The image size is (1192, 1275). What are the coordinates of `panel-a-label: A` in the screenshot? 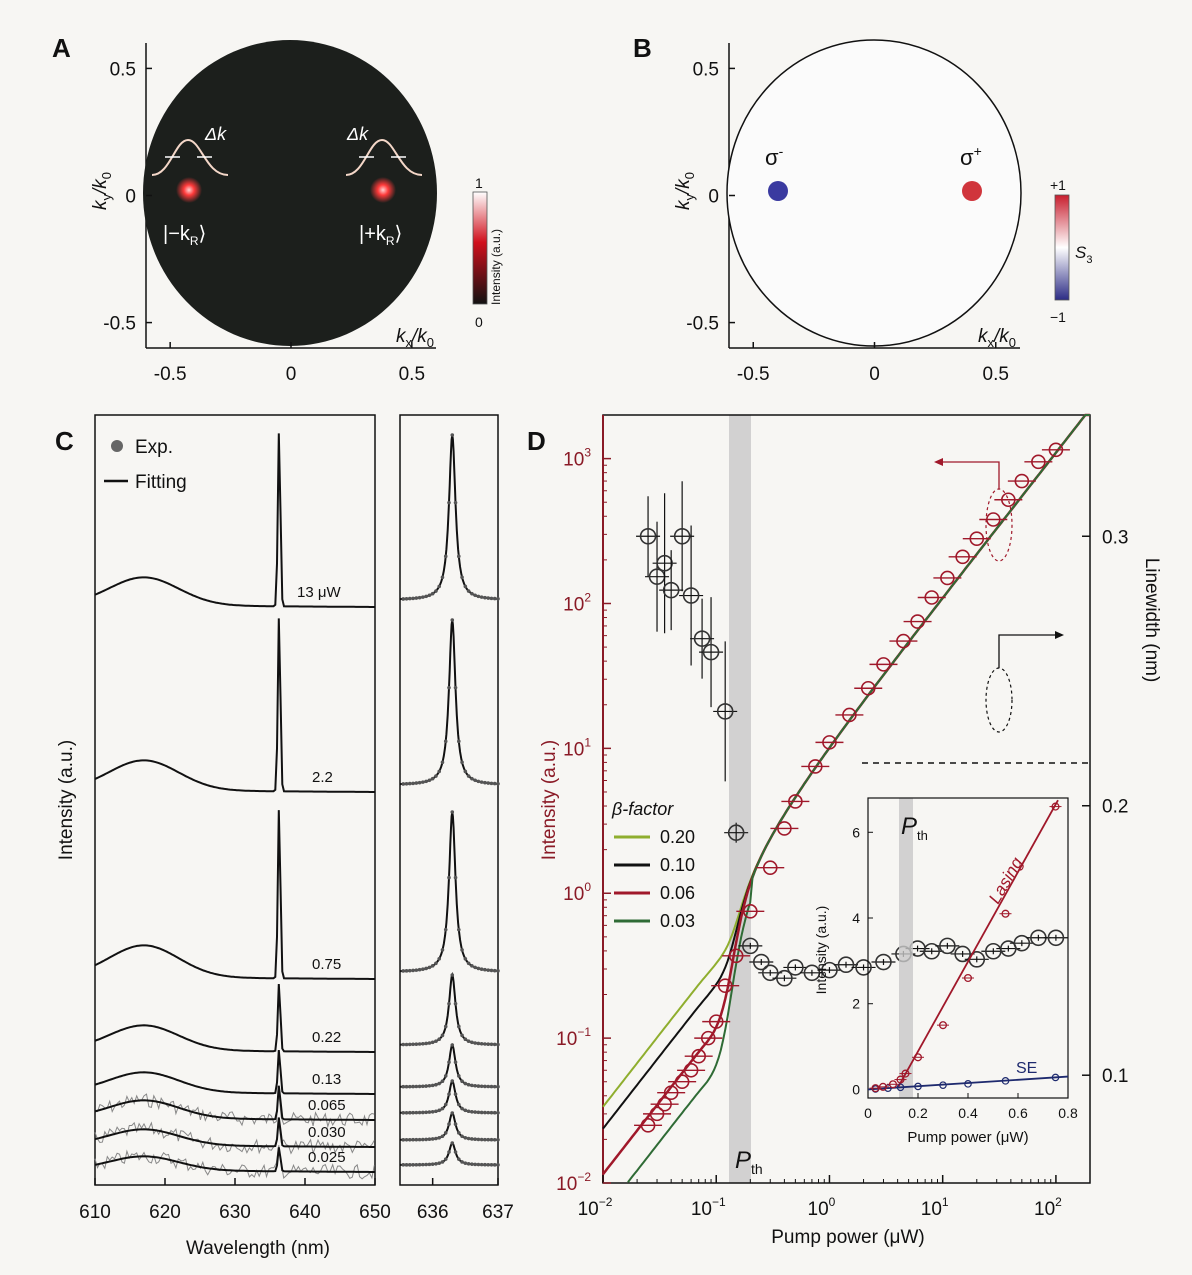 It's located at (61, 48).